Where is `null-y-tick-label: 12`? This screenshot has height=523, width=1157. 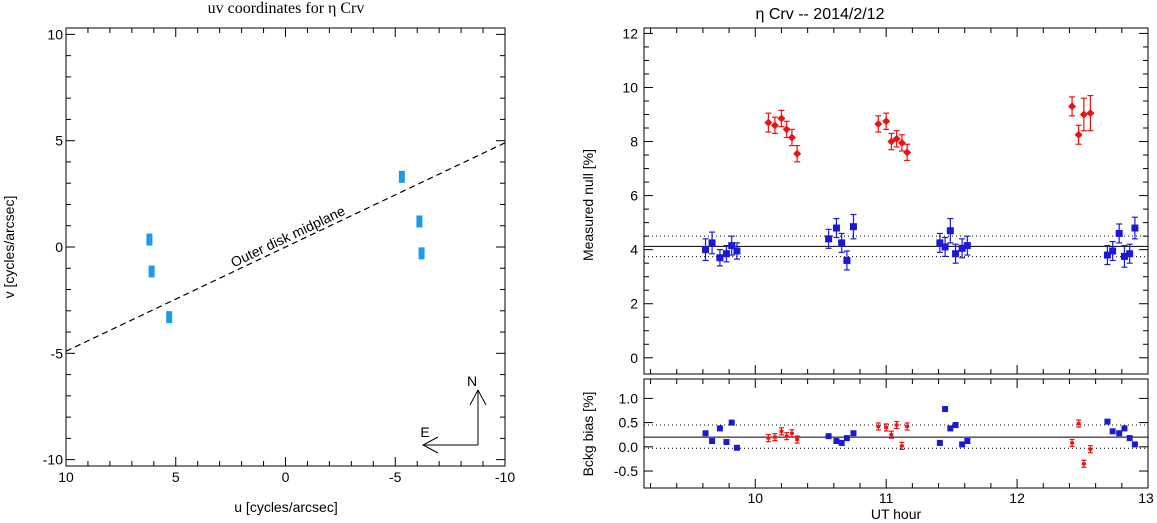 null-y-tick-label: 12 is located at coordinates (630, 33).